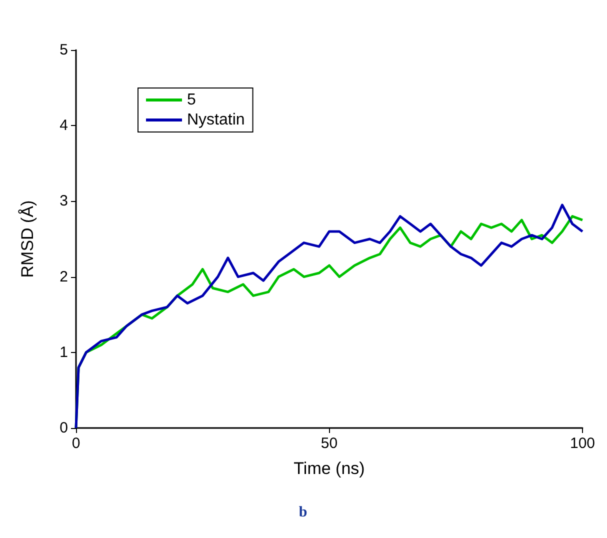 This screenshot has height=538, width=607. I want to click on y-axis-title: RMSD (Å), so click(27, 239).